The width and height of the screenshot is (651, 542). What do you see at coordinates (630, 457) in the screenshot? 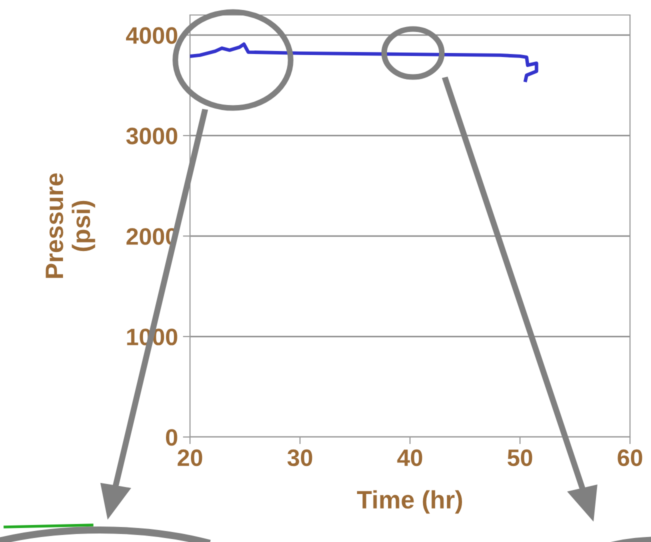
I see `x-tick-label: 60` at bounding box center [630, 457].